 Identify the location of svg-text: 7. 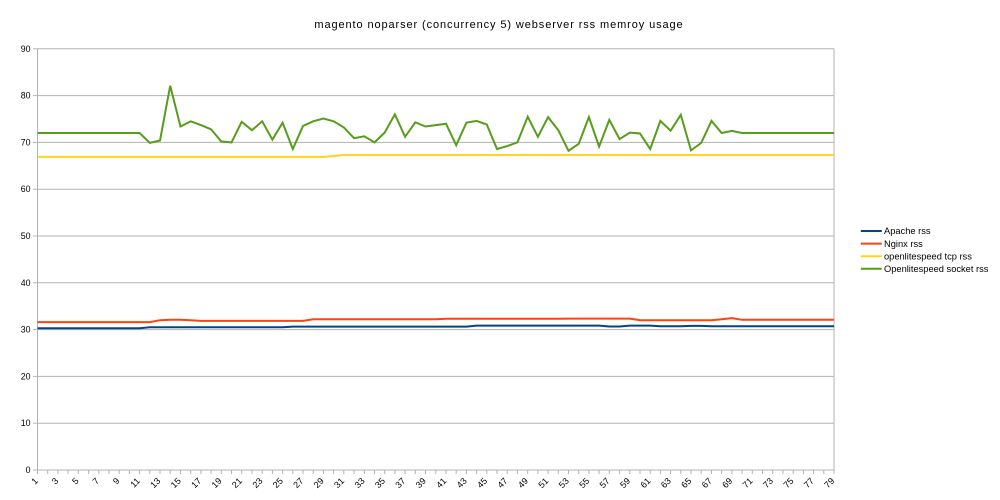
(96, 481).